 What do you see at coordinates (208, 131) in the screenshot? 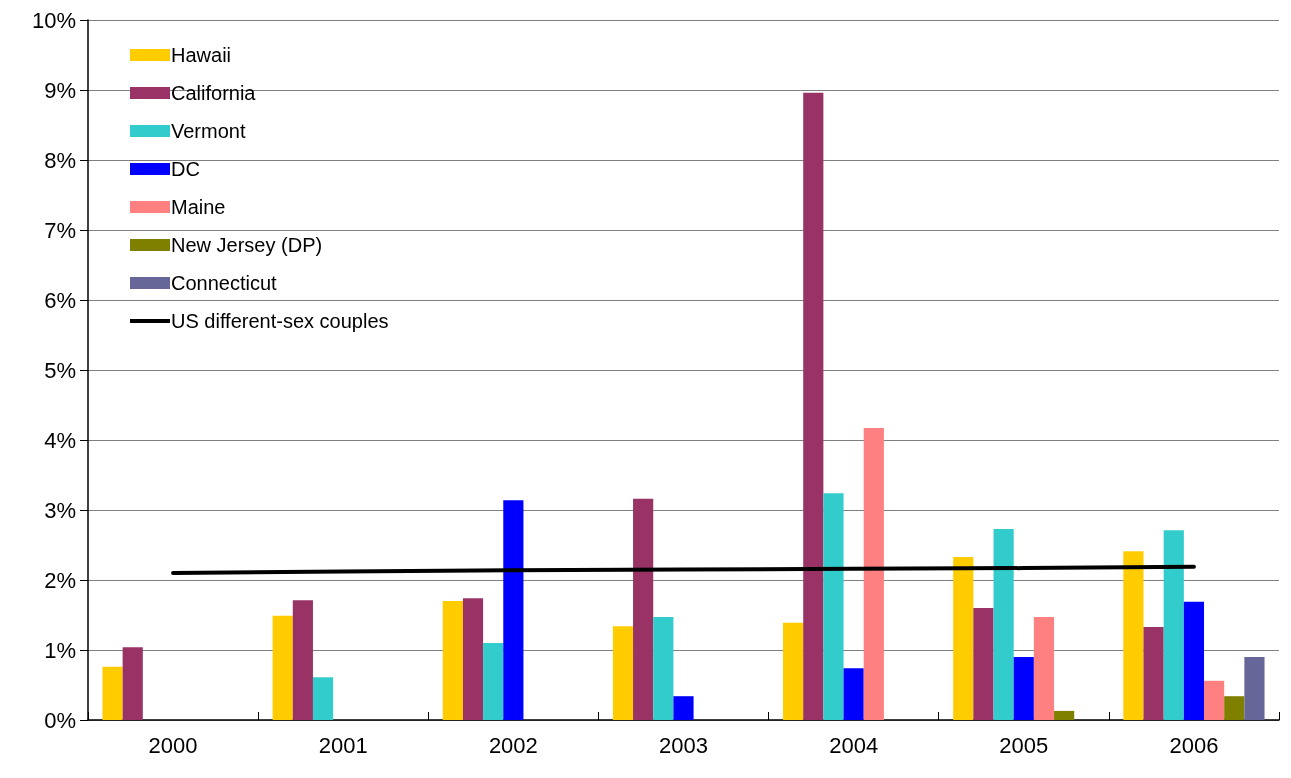
I see `legend-label: Vermont` at bounding box center [208, 131].